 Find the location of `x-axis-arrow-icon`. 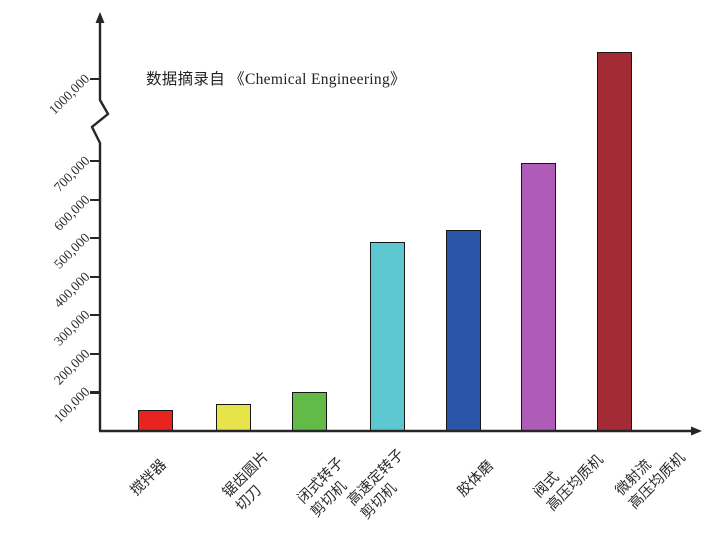

x-axis-arrow-icon is located at coordinates (696, 431).